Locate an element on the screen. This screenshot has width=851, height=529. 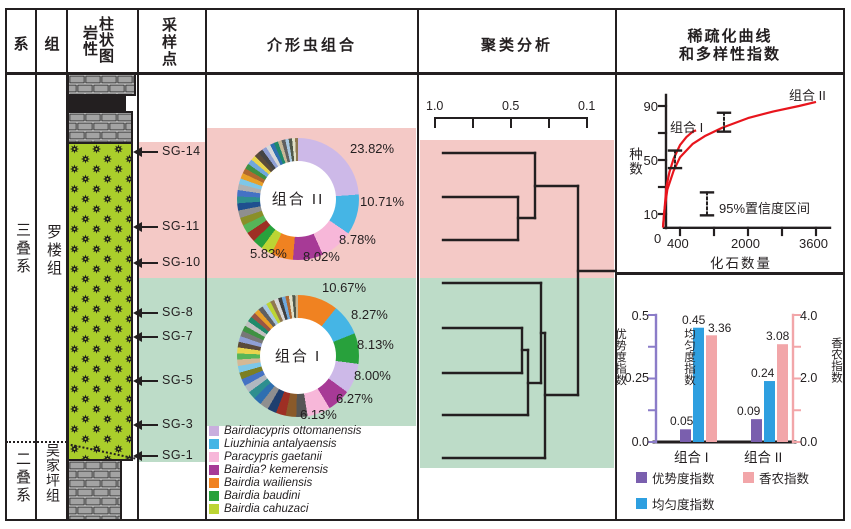
bar-category-label: 组合 I is located at coordinates (691, 457).